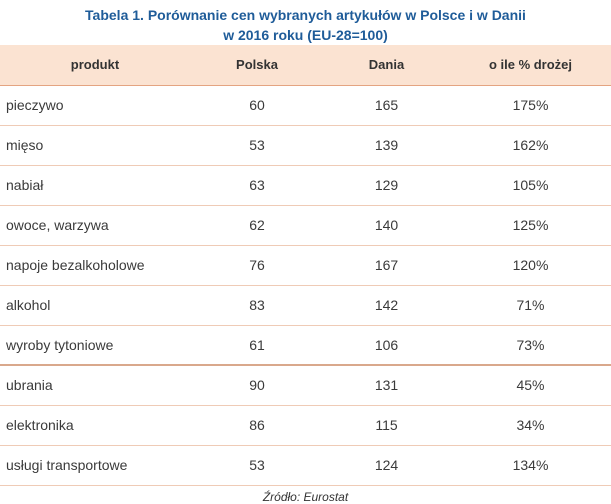  I want to click on cell-drozej: 134%, so click(530, 465).